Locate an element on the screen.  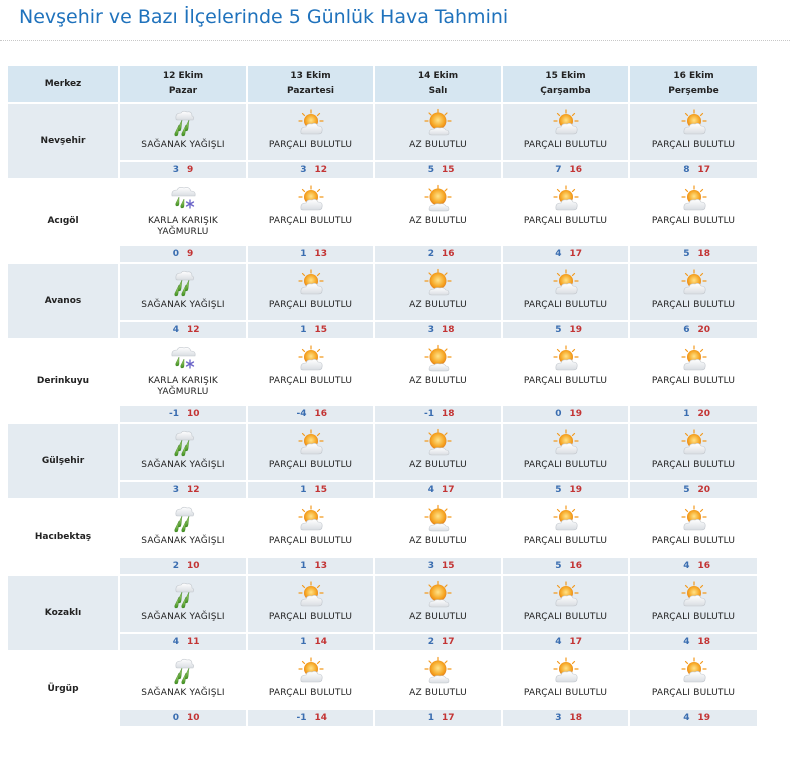
day-weekday: Perşembe is located at coordinates (693, 91).